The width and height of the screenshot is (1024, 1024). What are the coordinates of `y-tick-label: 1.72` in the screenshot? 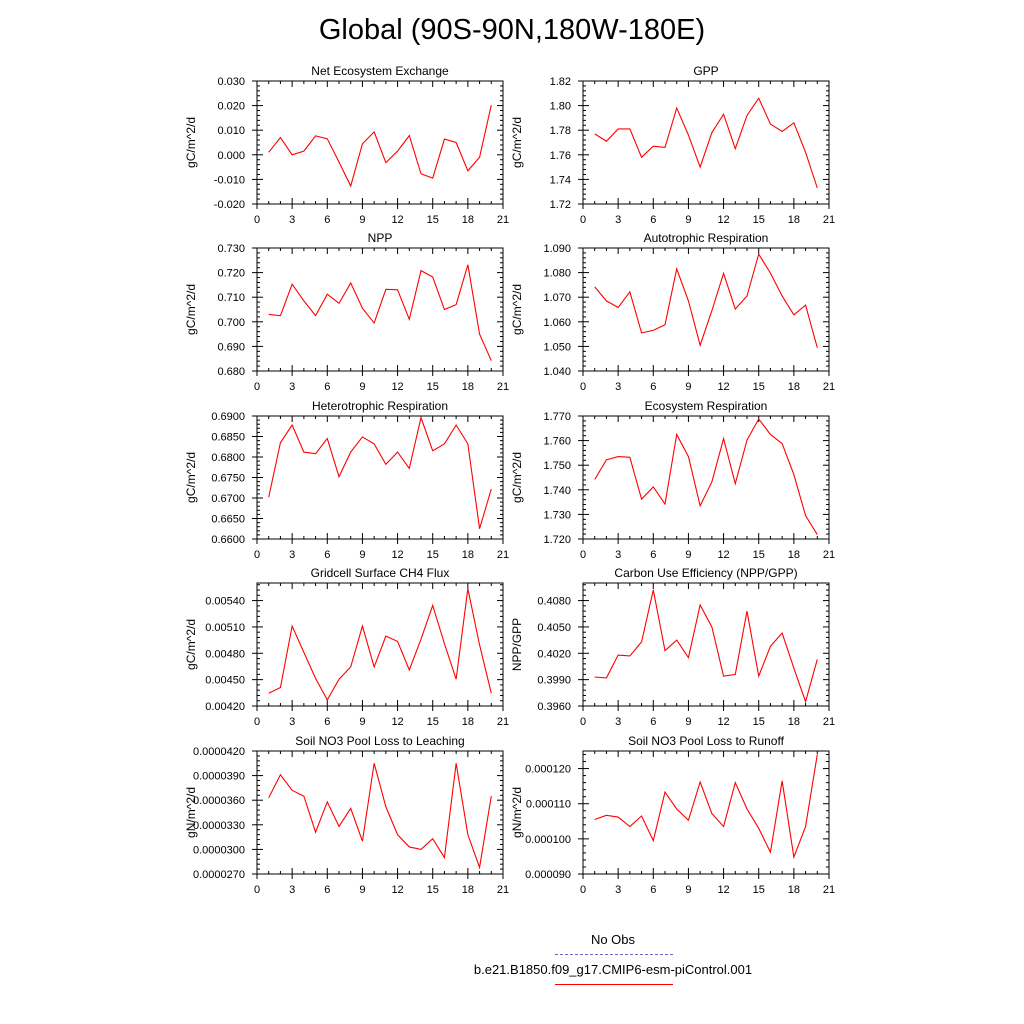 It's located at (560, 205).